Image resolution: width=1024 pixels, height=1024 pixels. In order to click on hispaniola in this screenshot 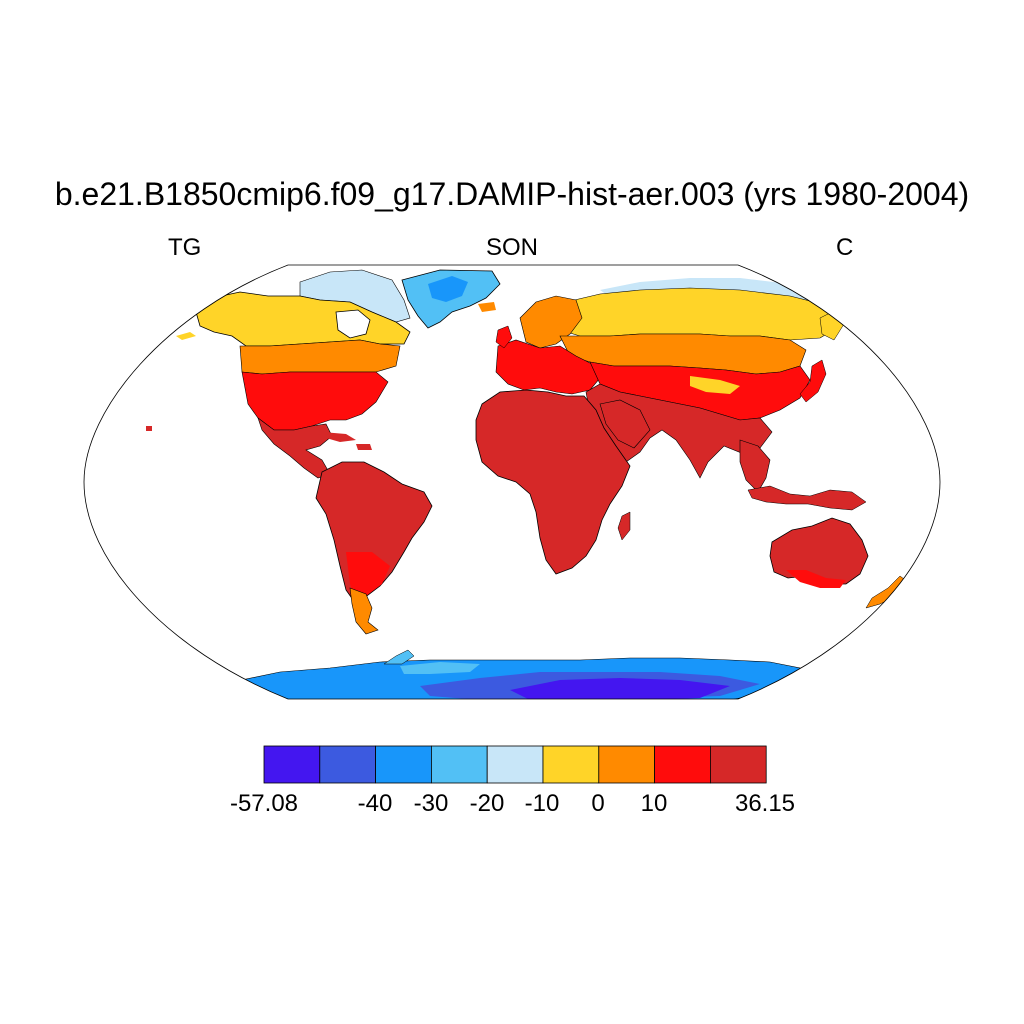, I will do `click(364, 447)`.